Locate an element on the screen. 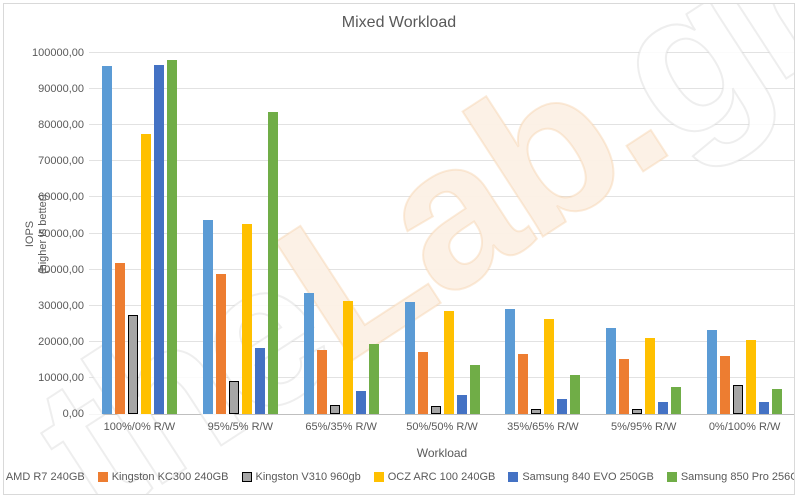  x-tick-label: 50%/50% R/W is located at coordinates (442, 427).